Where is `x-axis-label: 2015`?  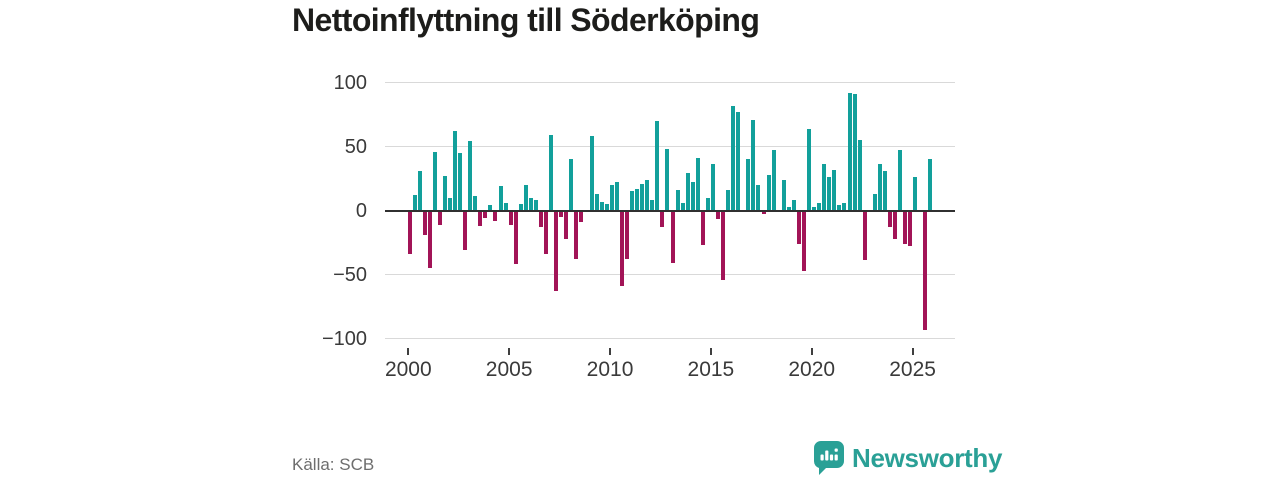
x-axis-label: 2015 is located at coordinates (711, 369).